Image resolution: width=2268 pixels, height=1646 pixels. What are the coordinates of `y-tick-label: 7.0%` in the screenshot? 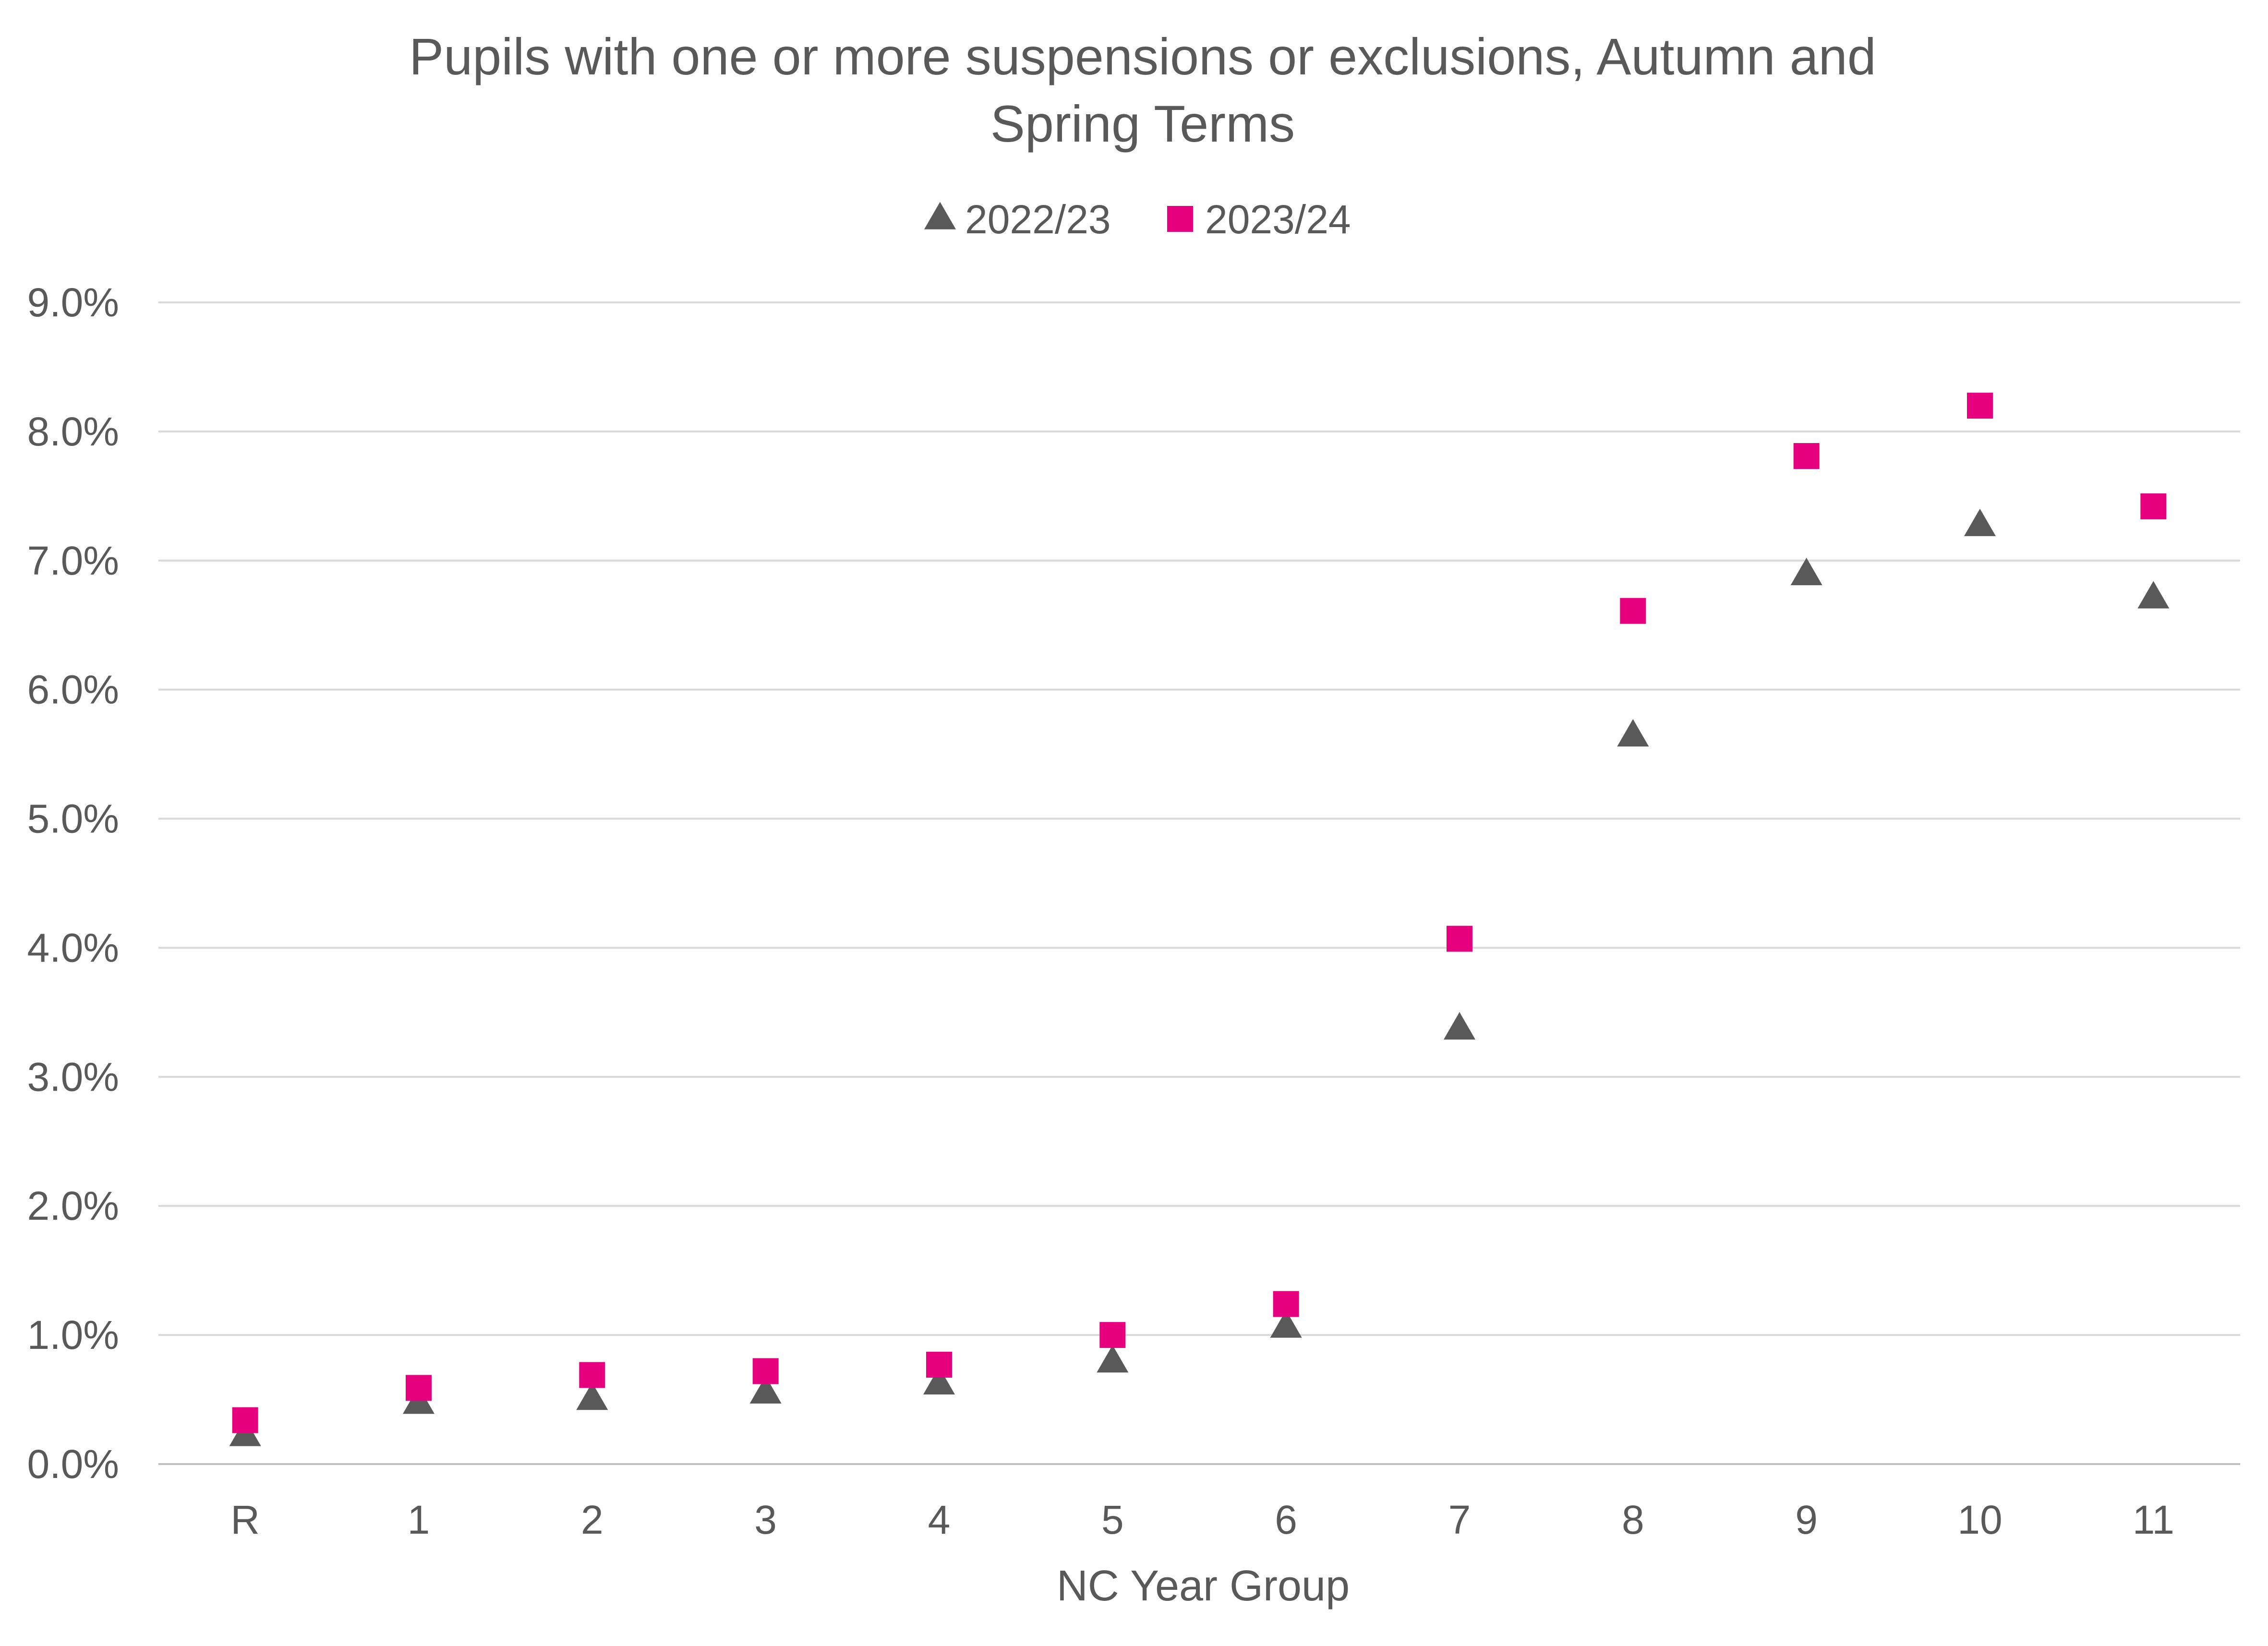 It's located at (73, 560).